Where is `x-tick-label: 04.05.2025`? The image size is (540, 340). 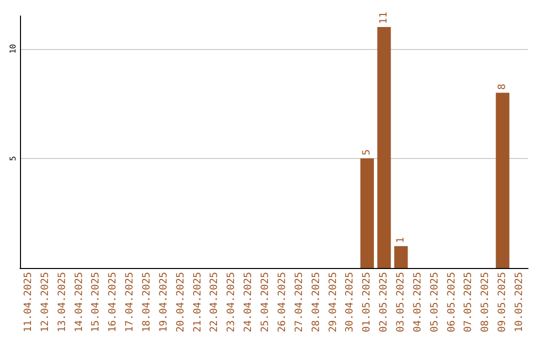 x-tick-label: 04.05.2025 is located at coordinates (418, 302).